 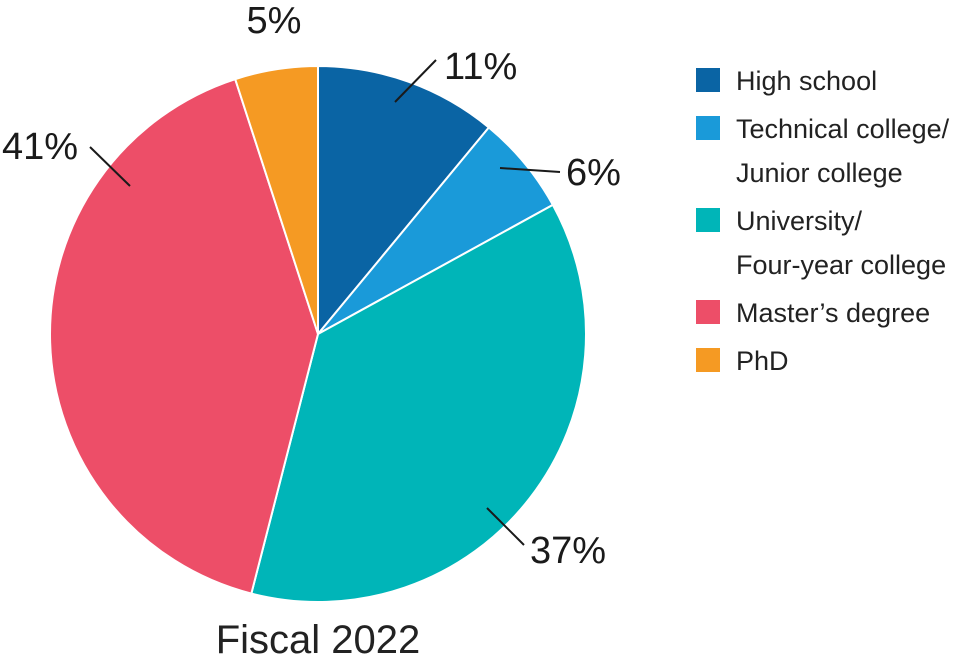 I want to click on legend-label: PhD, so click(x=762, y=361).